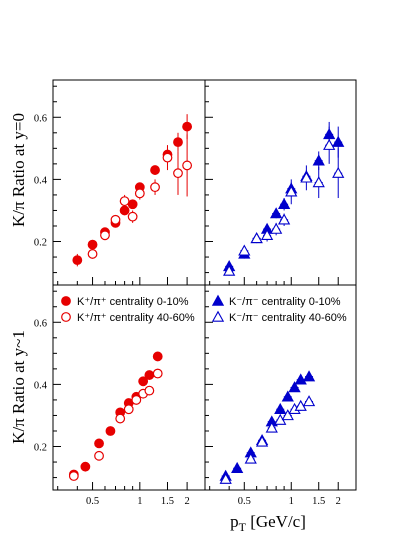 This screenshot has width=415, height=537. What do you see at coordinates (18, 387) in the screenshot?
I see `y-axis-title-bottom: K/π Ratio at y~1` at bounding box center [18, 387].